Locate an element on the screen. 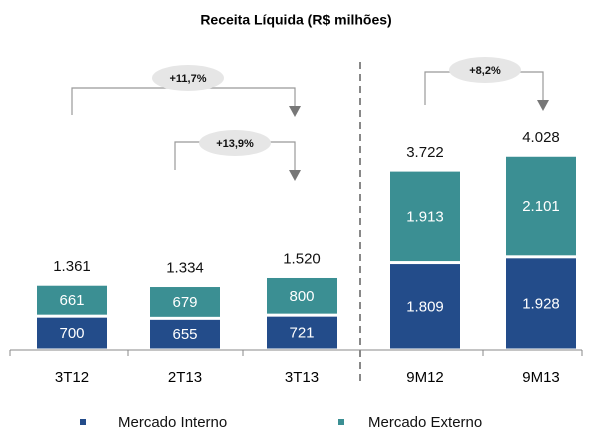 This screenshot has width=592, height=432. total-label: 3.722 is located at coordinates (425, 152).